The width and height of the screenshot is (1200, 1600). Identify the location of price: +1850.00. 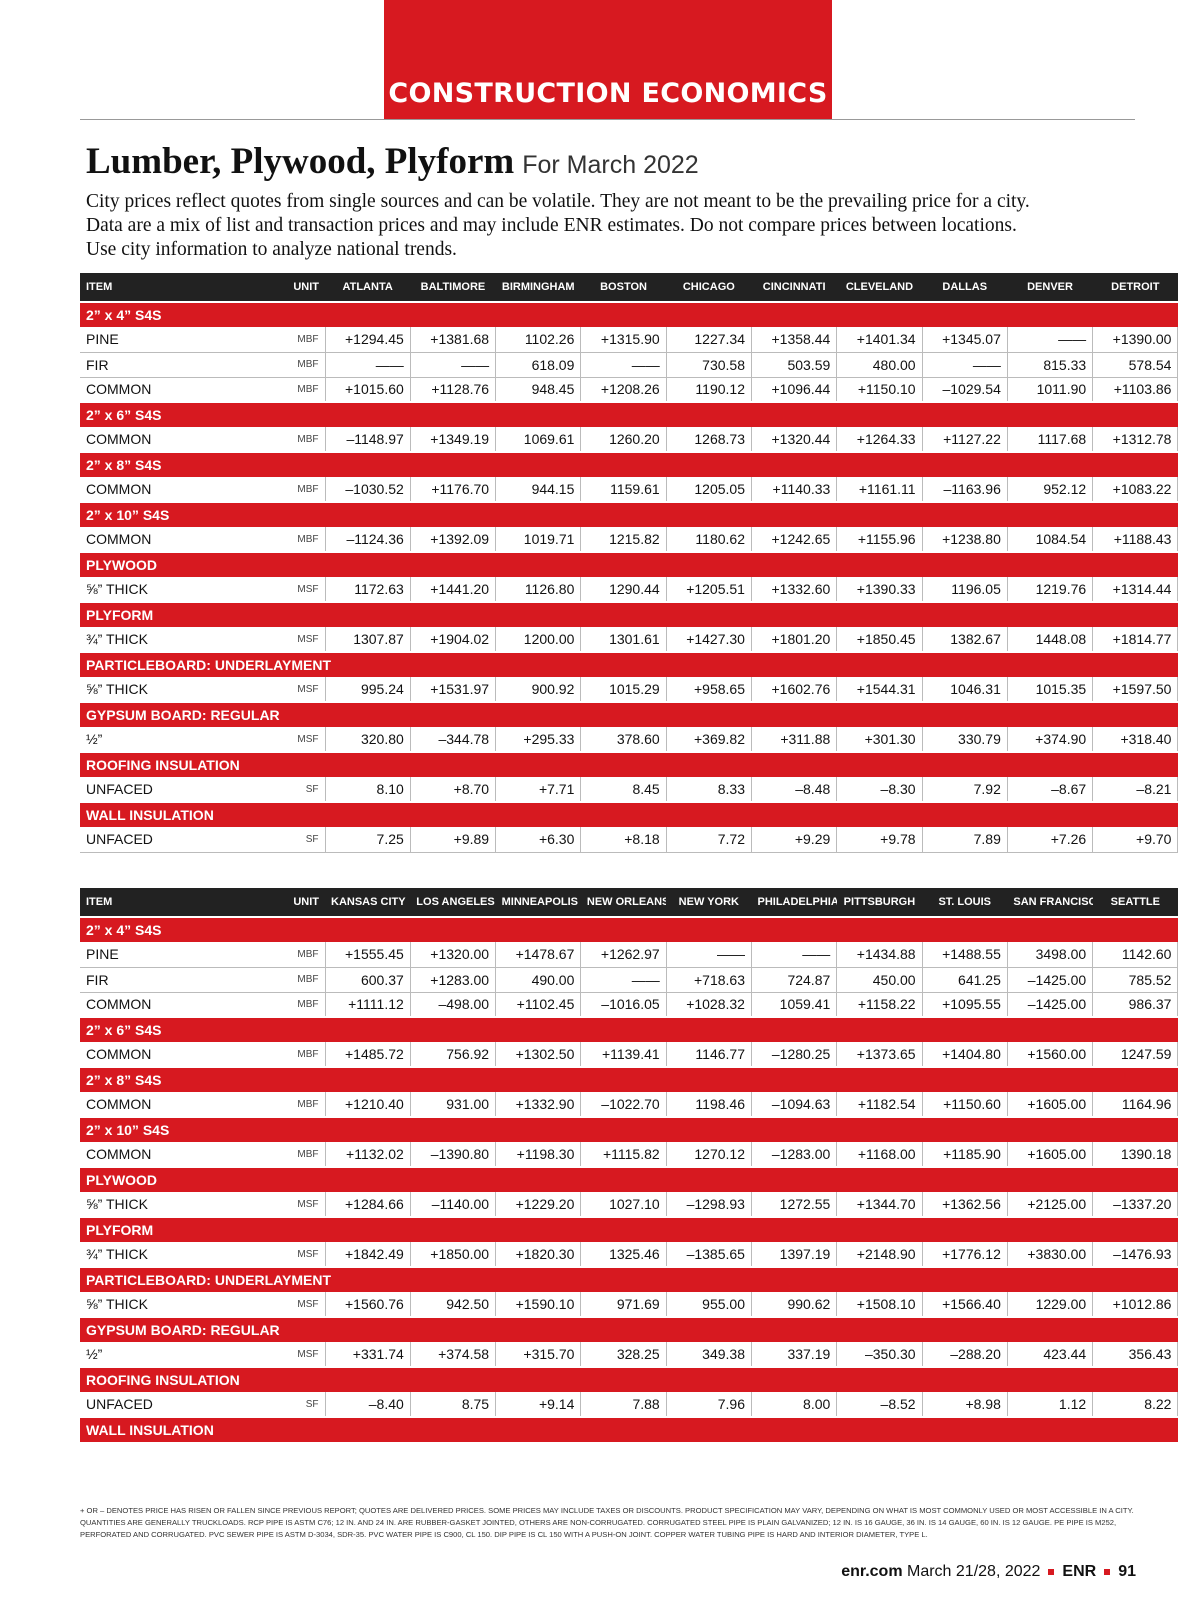
(453, 1255).